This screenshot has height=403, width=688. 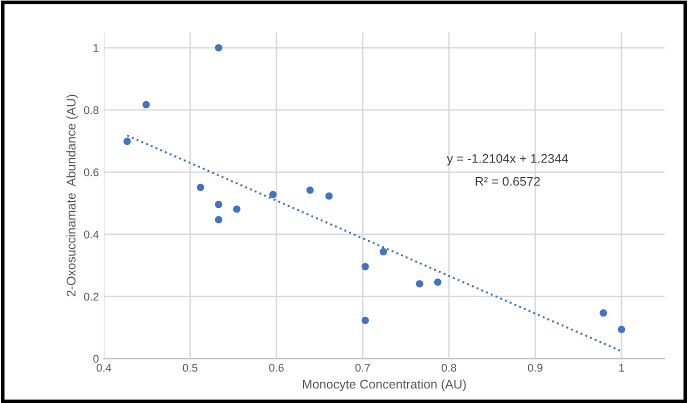 What do you see at coordinates (508, 181) in the screenshot?
I see `annotation: R² = 0.6572` at bounding box center [508, 181].